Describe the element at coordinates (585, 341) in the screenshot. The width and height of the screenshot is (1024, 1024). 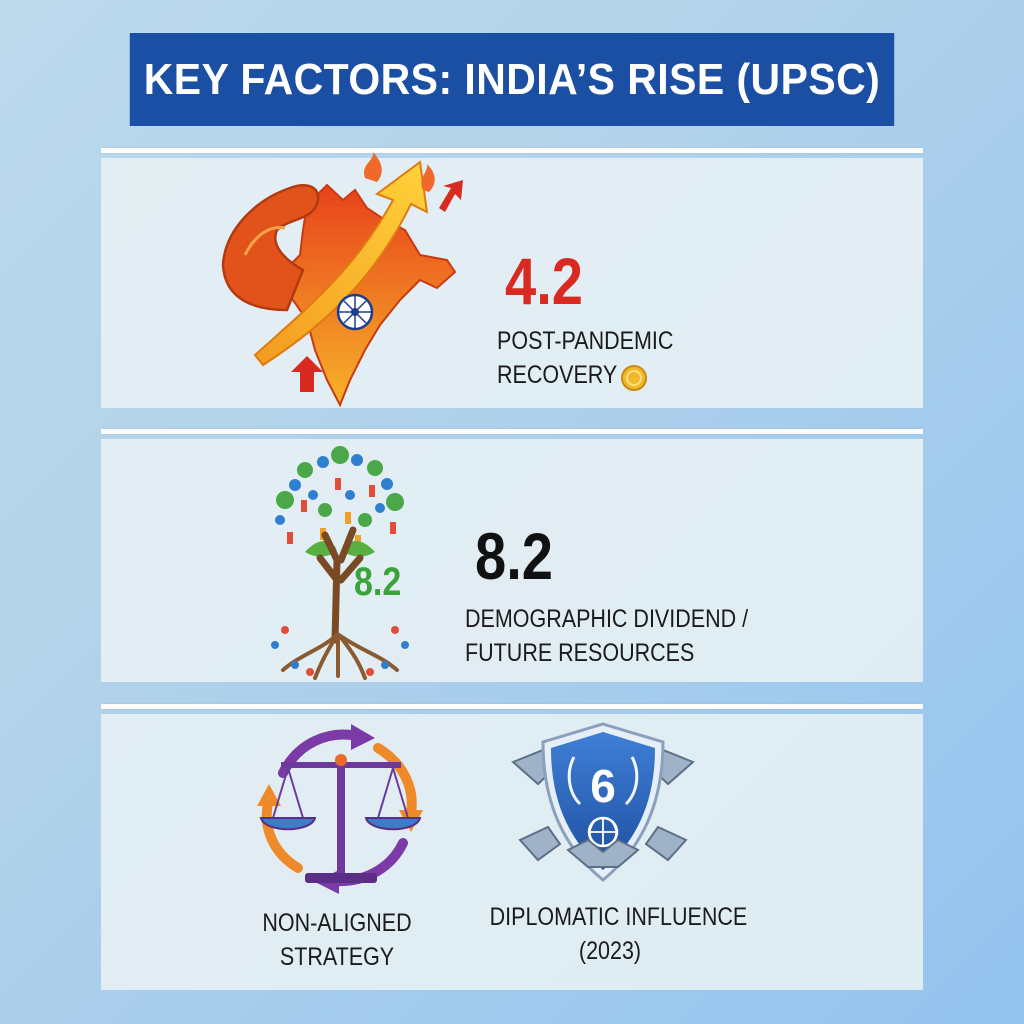
I see `recovery-label-line1: POST-PANDEMIC` at that location.